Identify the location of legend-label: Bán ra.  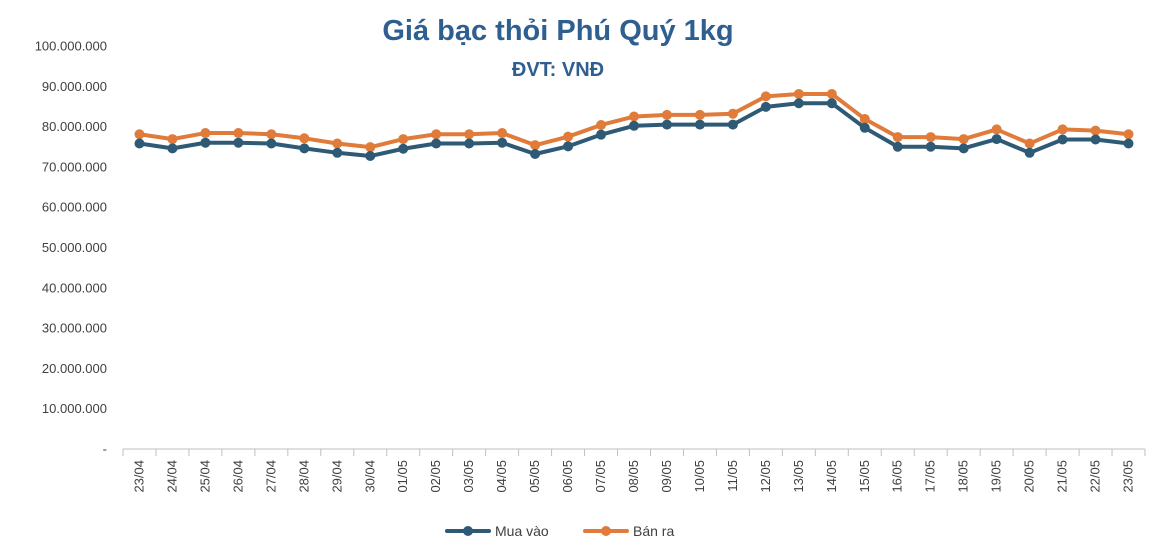
(653, 531).